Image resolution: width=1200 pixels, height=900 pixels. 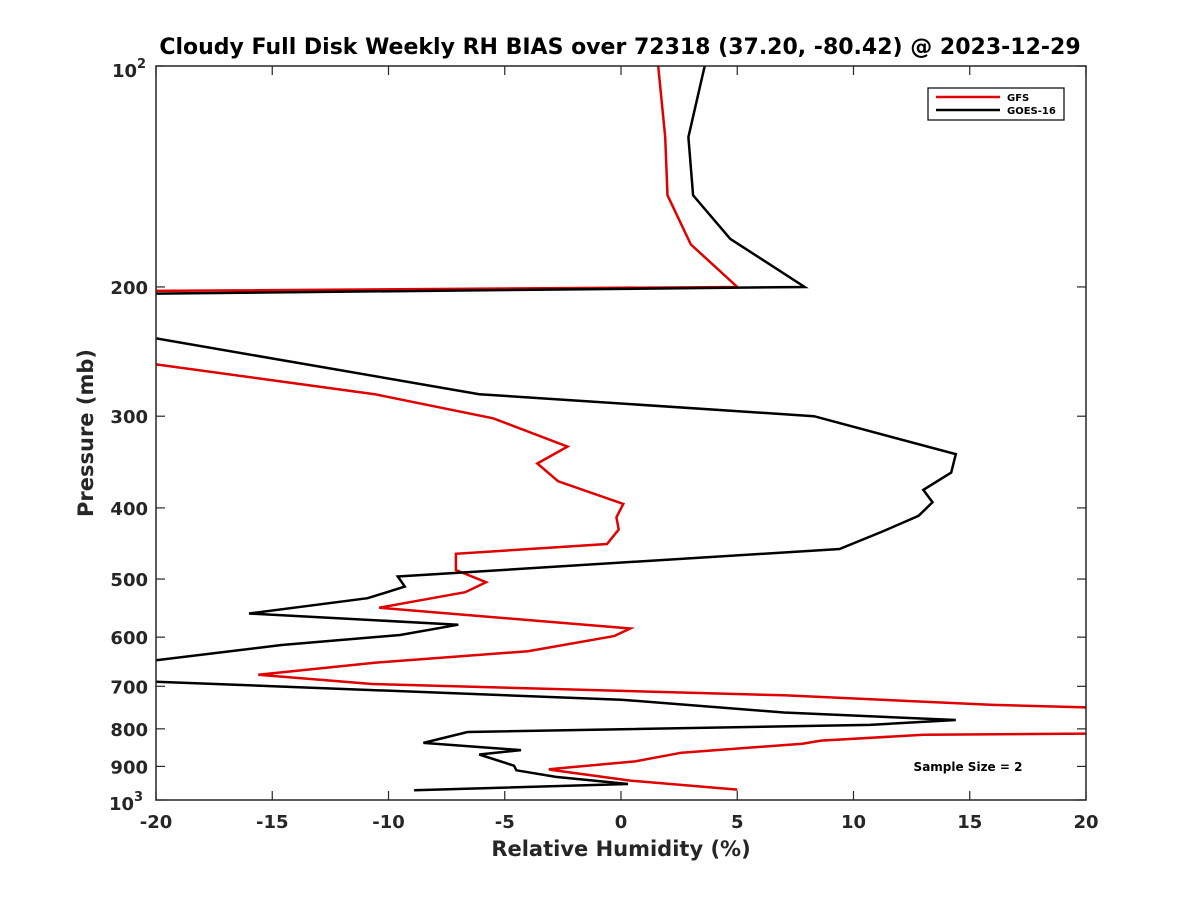 I want to click on legend: GFS GOES-16, so click(x=996, y=104).